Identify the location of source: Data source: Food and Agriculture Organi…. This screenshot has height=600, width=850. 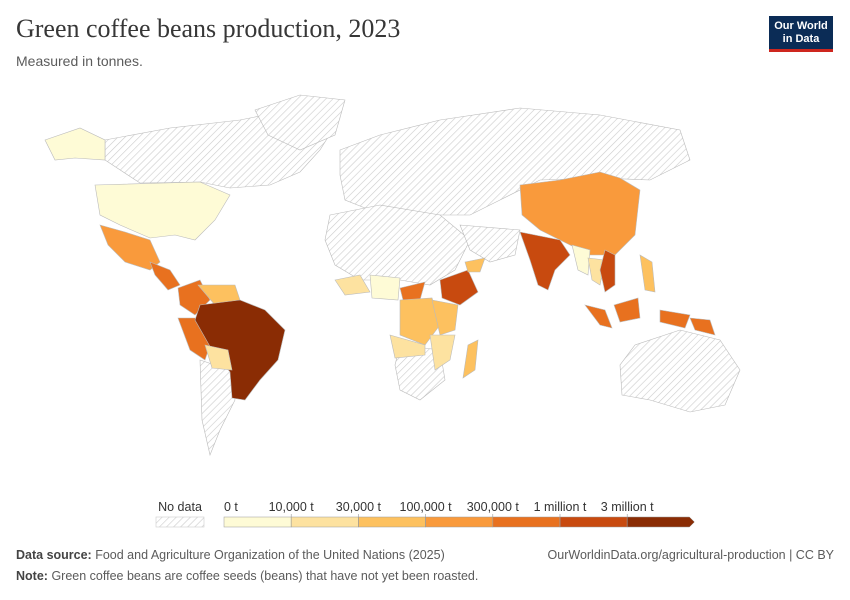
(230, 555).